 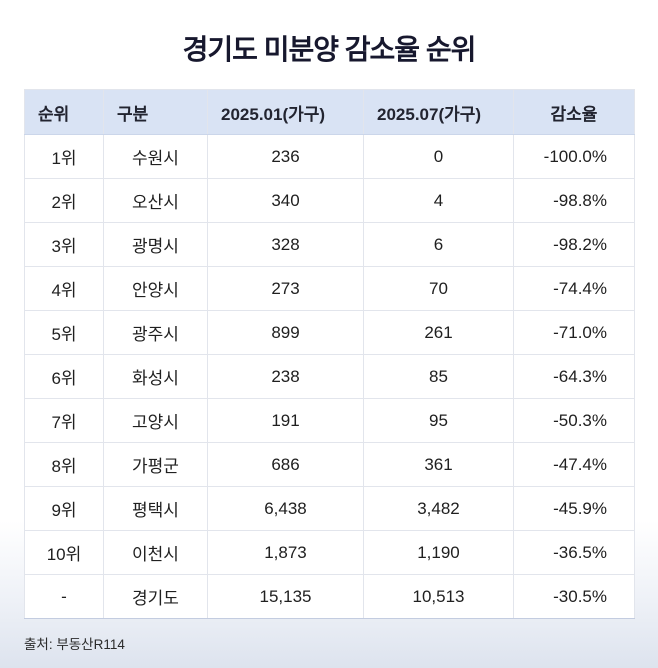 I want to click on rank-cell: 9위, so click(x=64, y=508).